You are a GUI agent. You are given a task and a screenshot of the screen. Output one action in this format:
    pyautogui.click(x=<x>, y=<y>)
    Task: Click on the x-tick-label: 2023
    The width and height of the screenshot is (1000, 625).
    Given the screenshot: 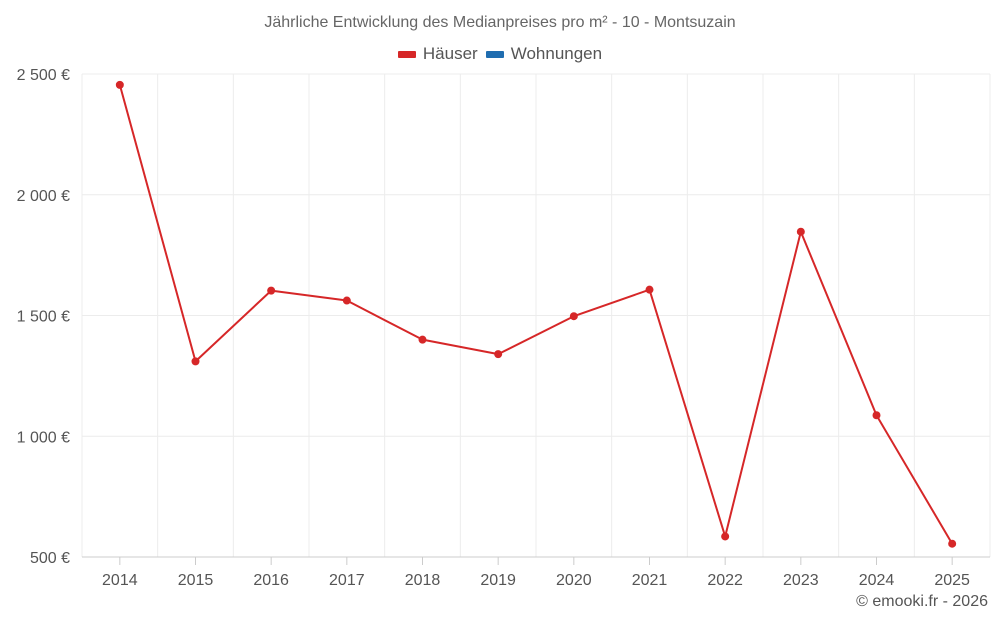 What is the action you would take?
    pyautogui.click(x=801, y=580)
    